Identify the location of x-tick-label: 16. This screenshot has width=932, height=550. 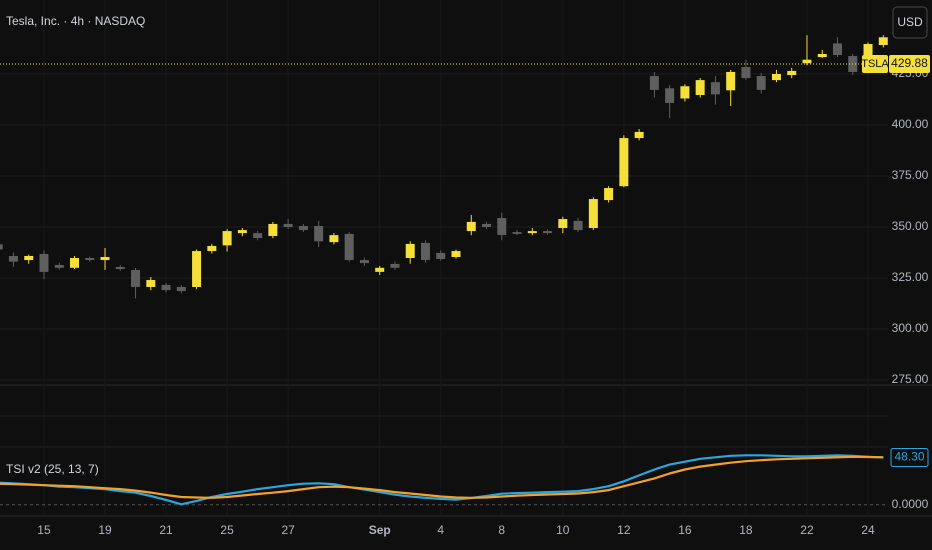
(685, 530).